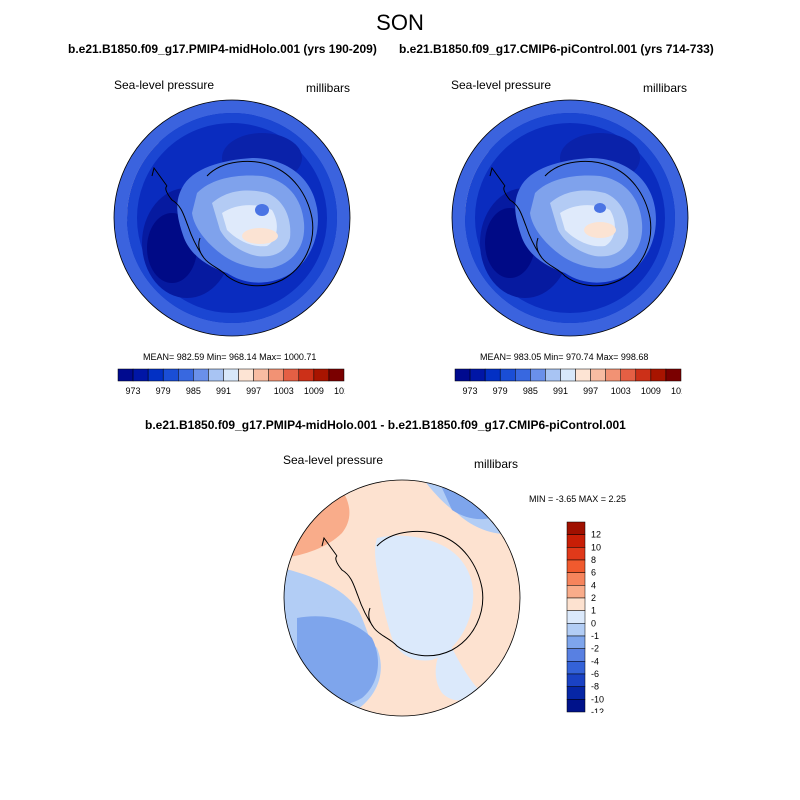 Image resolution: width=800 pixels, height=800 pixels. I want to click on panel-2-colorbar-tick-label: 979, so click(500, 391).